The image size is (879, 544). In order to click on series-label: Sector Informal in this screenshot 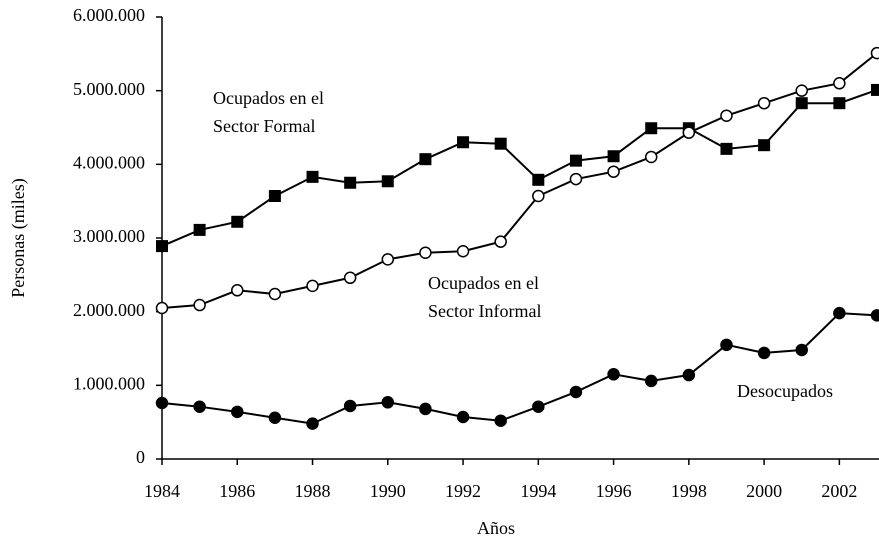, I will do `click(484, 311)`.